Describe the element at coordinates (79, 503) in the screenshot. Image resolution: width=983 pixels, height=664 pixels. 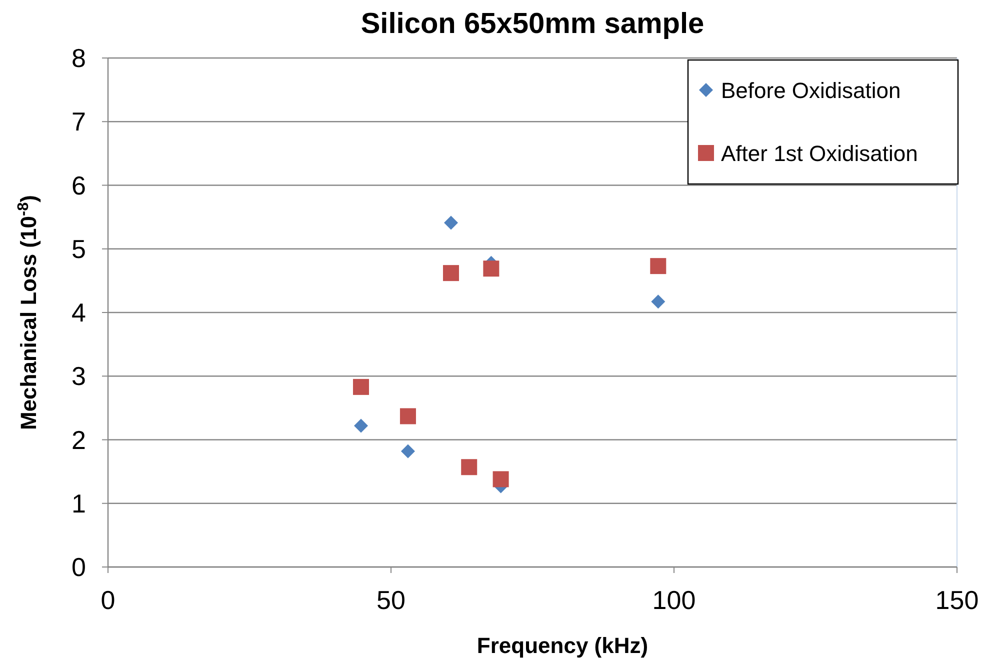
I see `y-tick-label: 1` at that location.